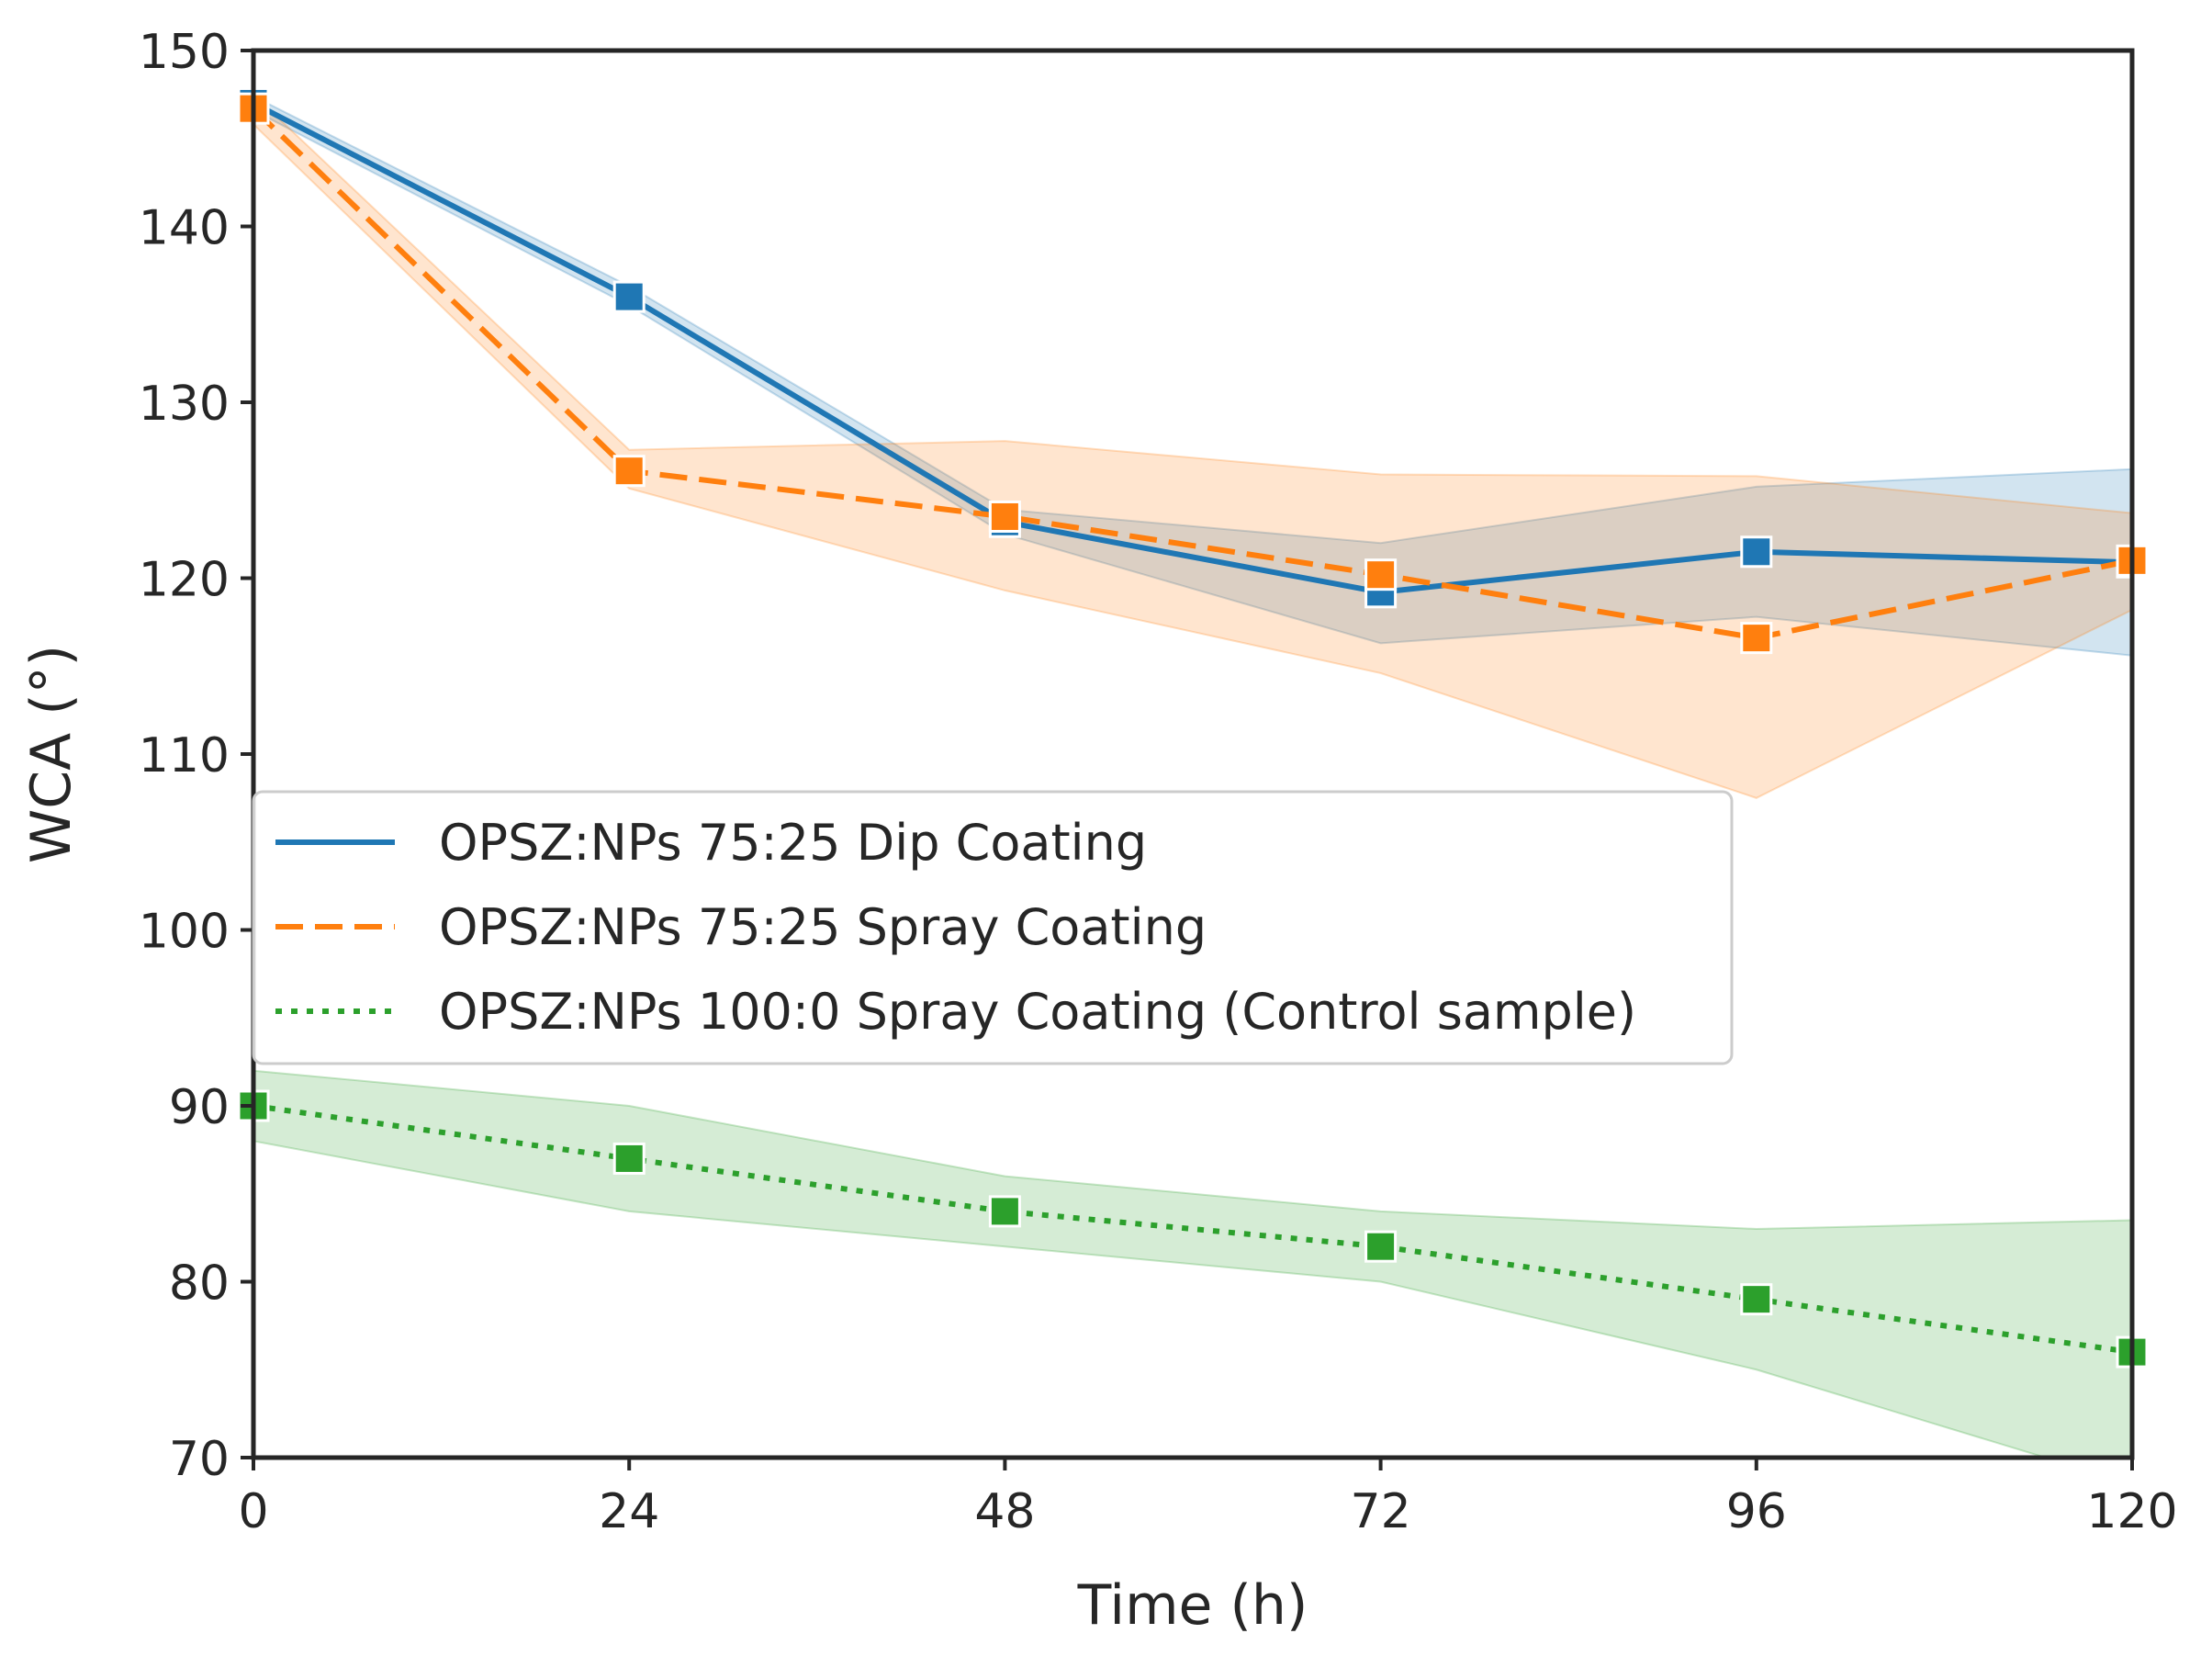 This screenshot has height=1656, width=2212. What do you see at coordinates (184, 580) in the screenshot?
I see `y-tick-label: 120` at bounding box center [184, 580].